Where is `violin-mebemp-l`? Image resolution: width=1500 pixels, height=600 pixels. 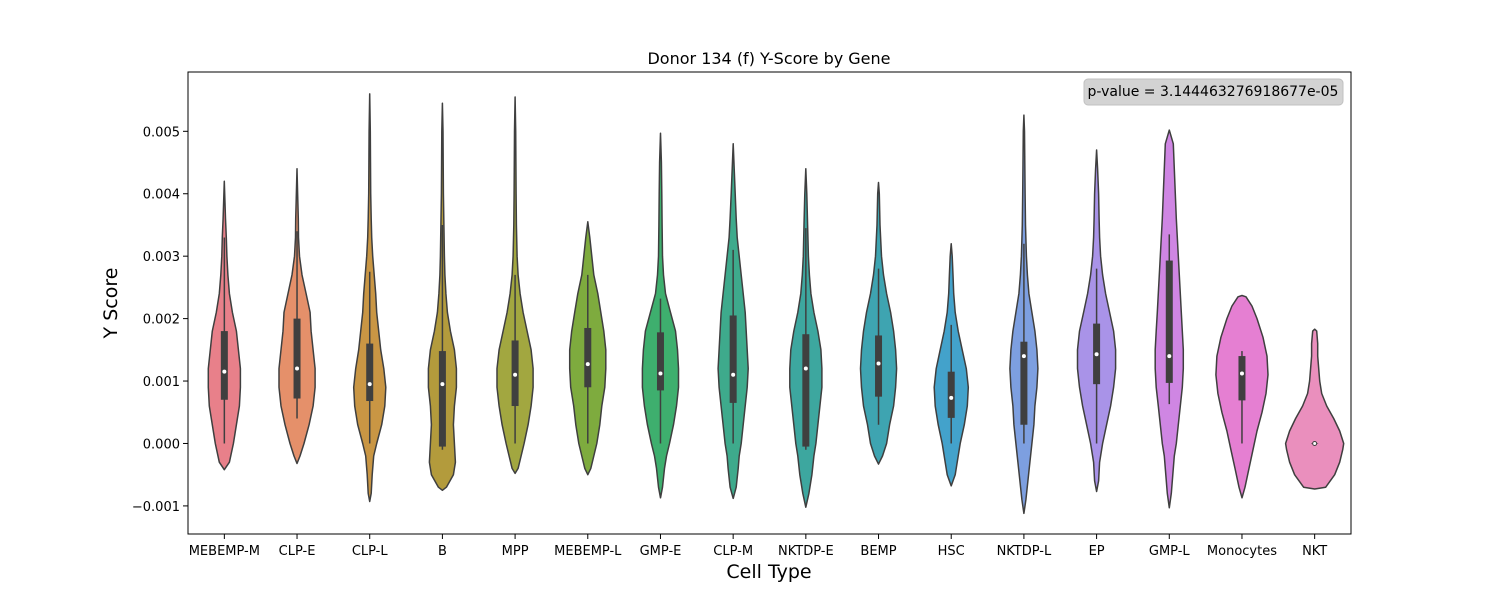
violin-mebemp-l is located at coordinates (587, 348).